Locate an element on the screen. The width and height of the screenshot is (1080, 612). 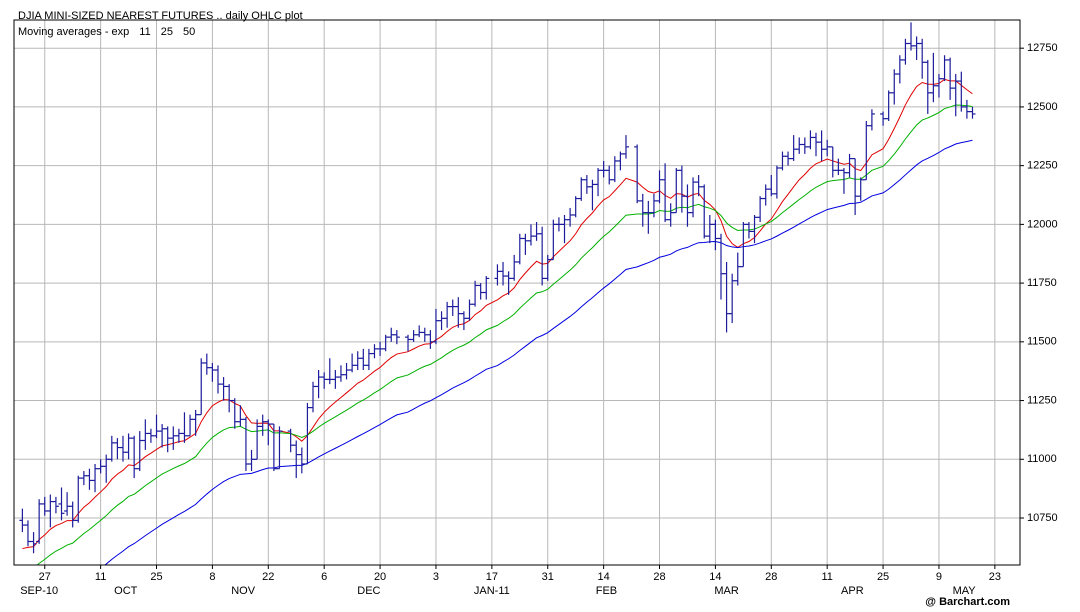
source-credit: @ Barchart.com is located at coordinates (967, 602).